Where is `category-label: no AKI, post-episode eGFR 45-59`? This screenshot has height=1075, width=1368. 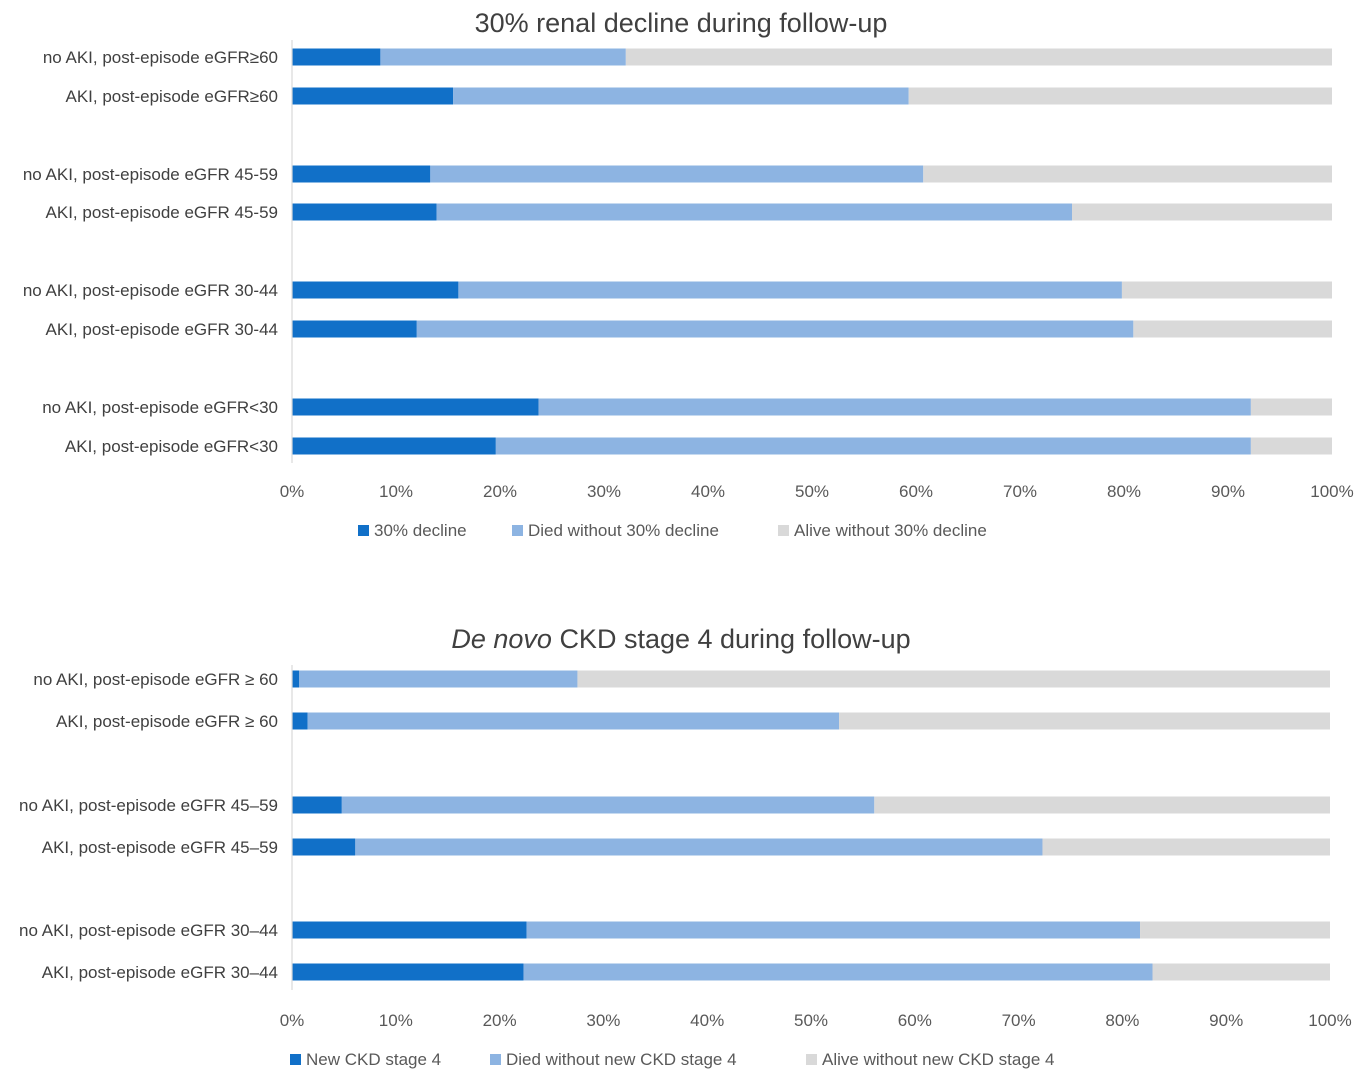
category-label: no AKI, post-episode eGFR 45-59 is located at coordinates (150, 174).